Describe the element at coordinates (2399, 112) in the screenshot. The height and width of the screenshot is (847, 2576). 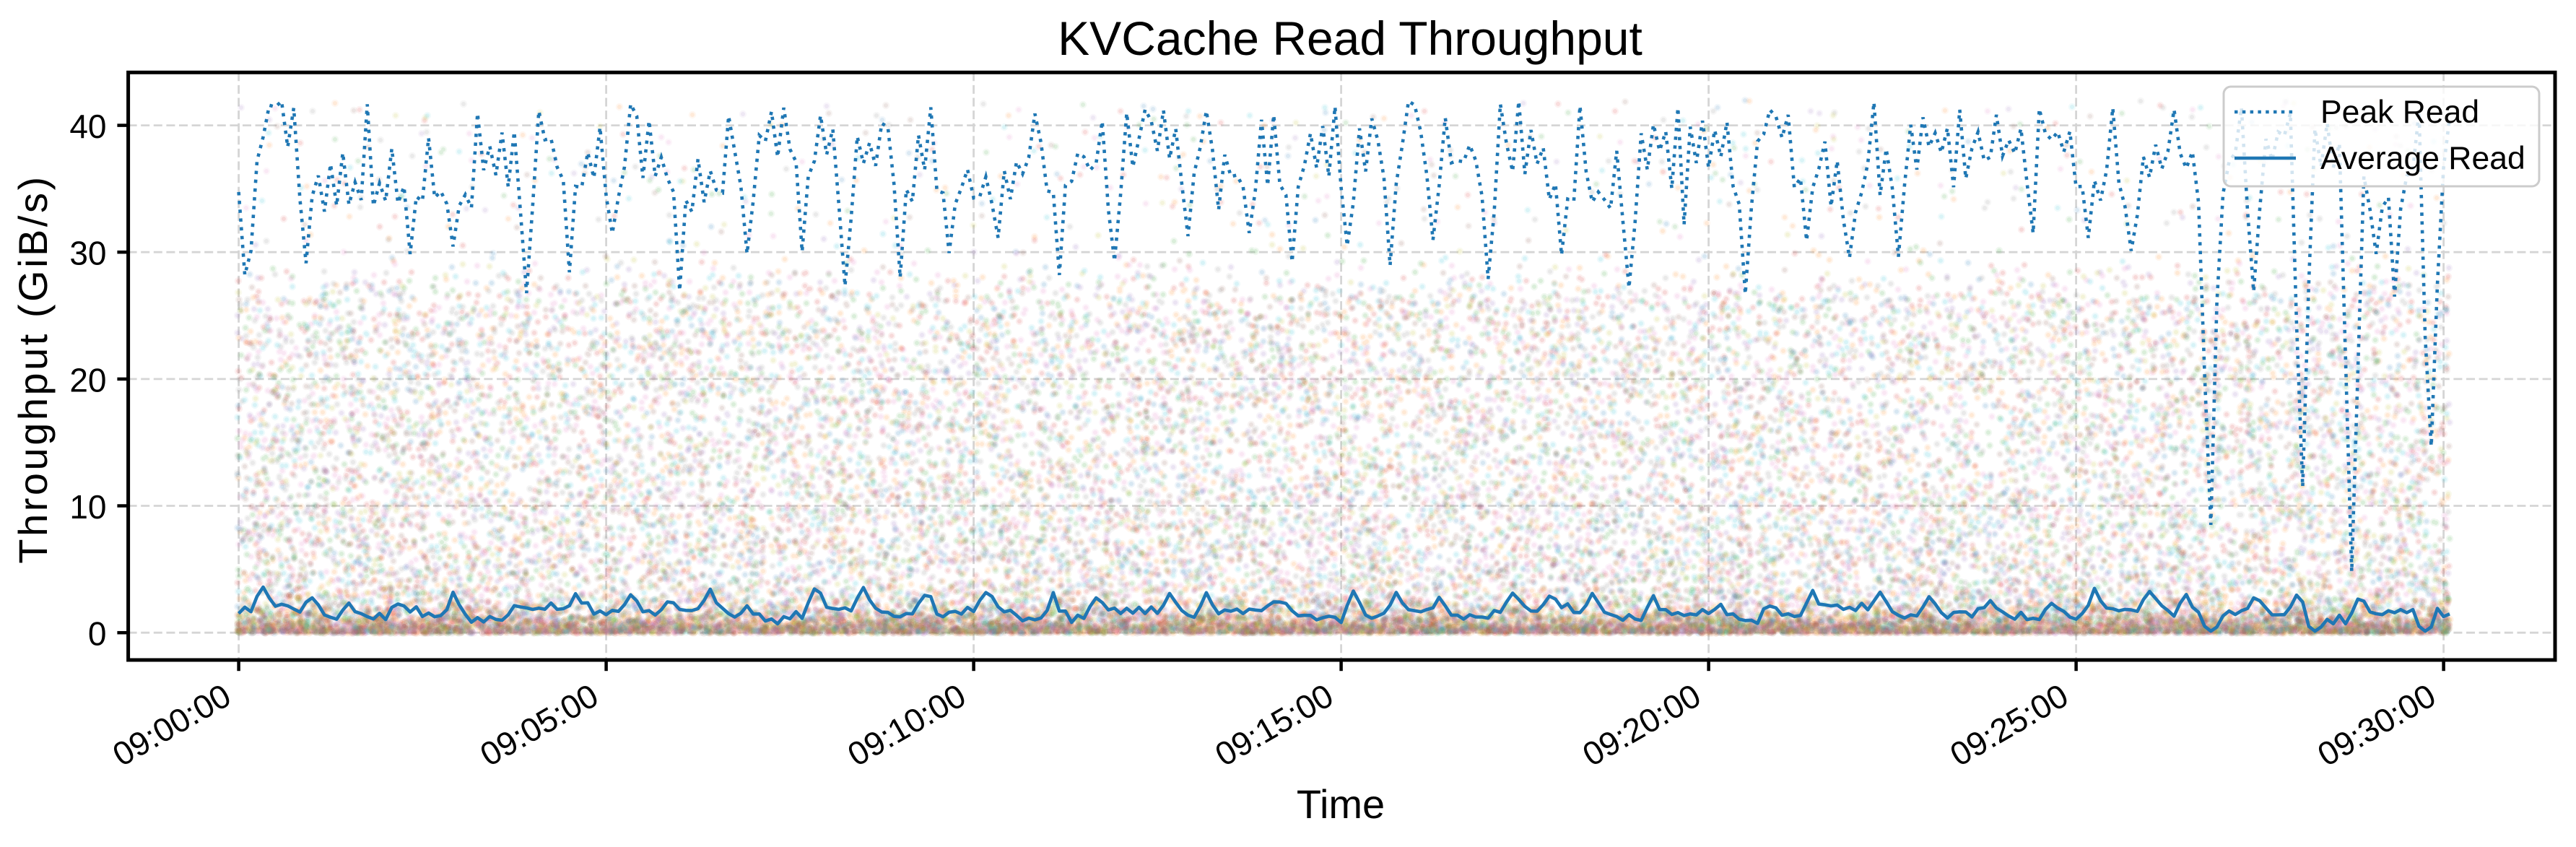
I see `svg-text: Peak Read` at that location.